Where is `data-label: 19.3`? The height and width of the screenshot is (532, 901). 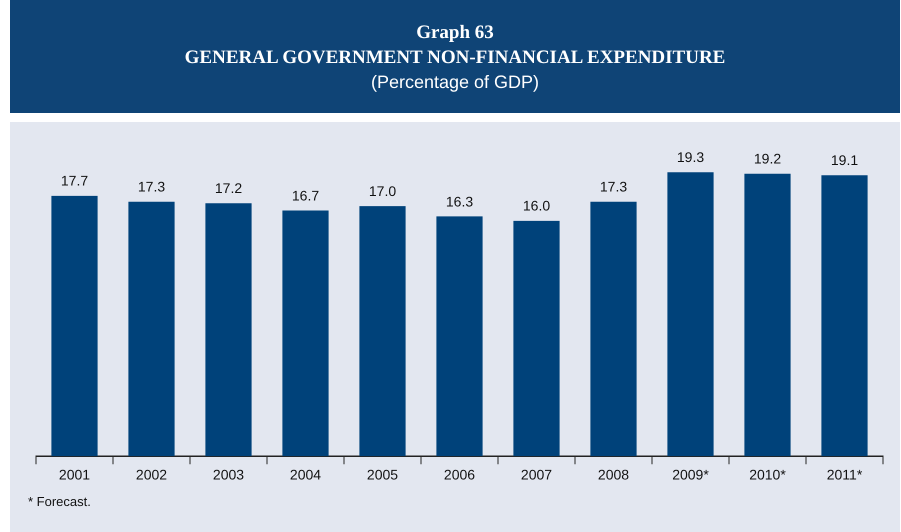
data-label: 19.3 is located at coordinates (690, 157).